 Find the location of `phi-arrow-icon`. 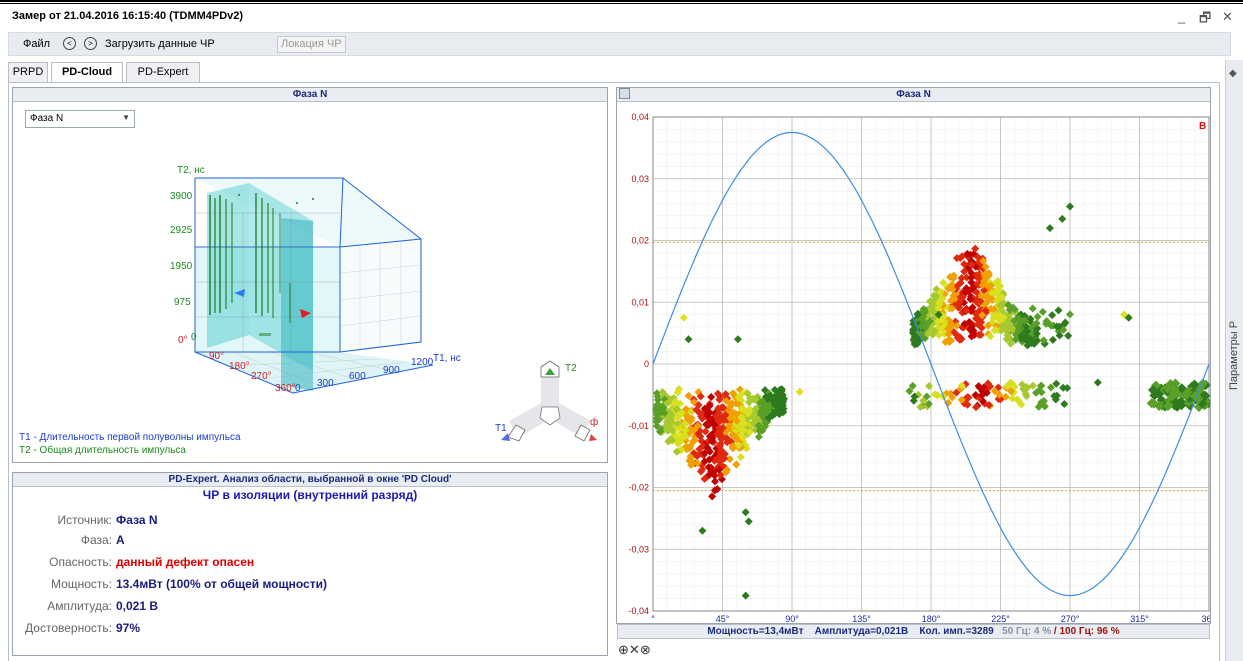

phi-arrow-icon is located at coordinates (593, 437).